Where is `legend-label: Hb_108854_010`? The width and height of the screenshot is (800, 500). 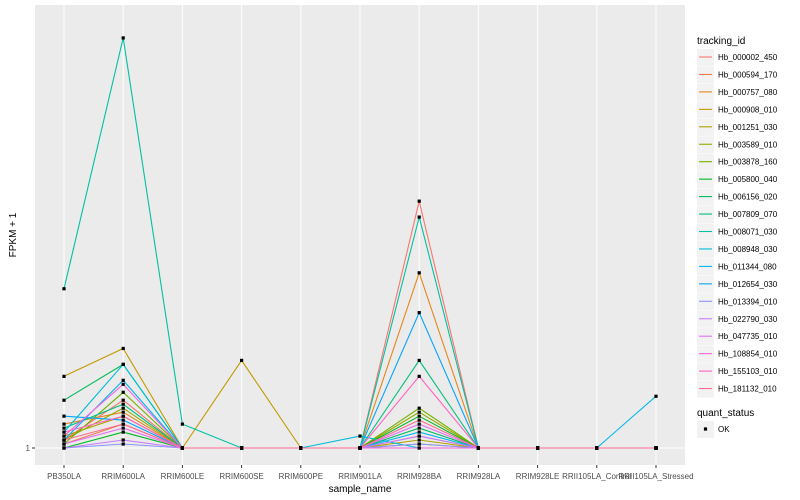 legend-label: Hb_108854_010 is located at coordinates (748, 354).